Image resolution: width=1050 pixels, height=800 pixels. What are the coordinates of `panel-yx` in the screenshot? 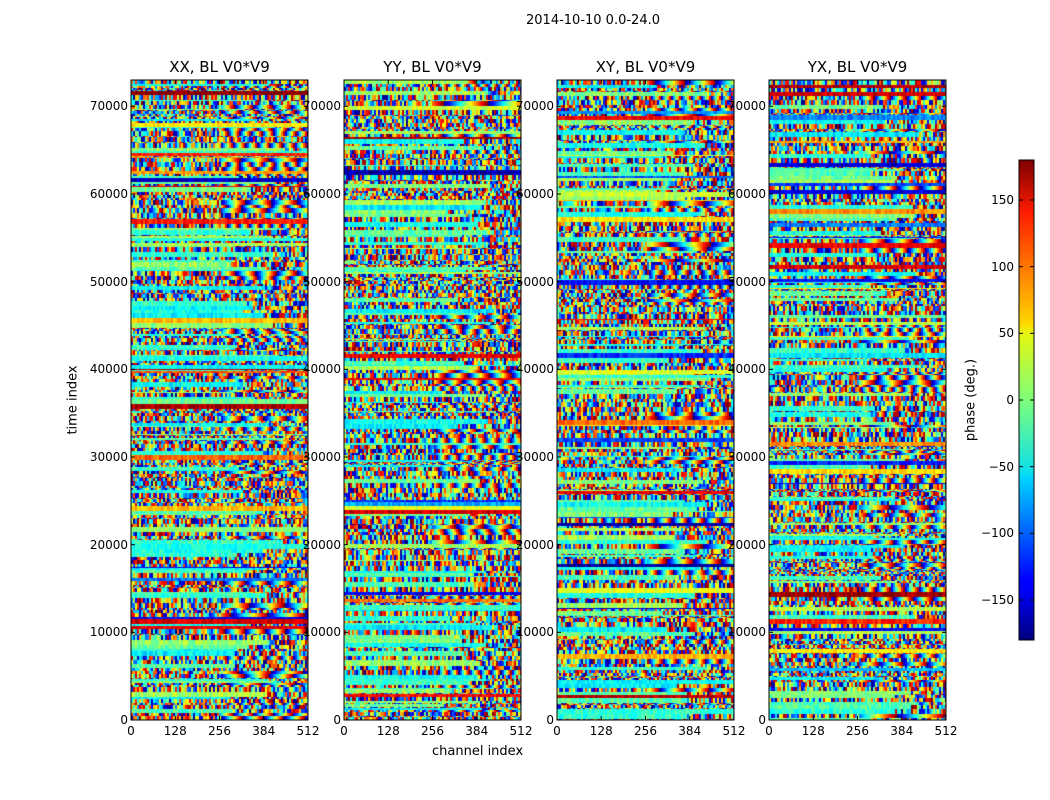 It's located at (857, 400).